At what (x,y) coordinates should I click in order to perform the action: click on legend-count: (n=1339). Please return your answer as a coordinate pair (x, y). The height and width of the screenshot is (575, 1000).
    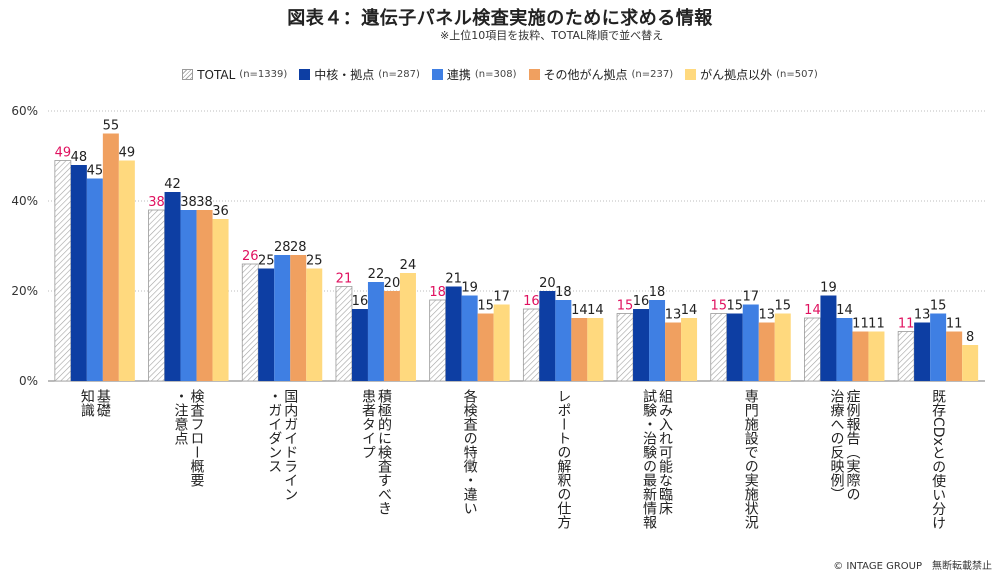
    Looking at the image, I should click on (263, 74).